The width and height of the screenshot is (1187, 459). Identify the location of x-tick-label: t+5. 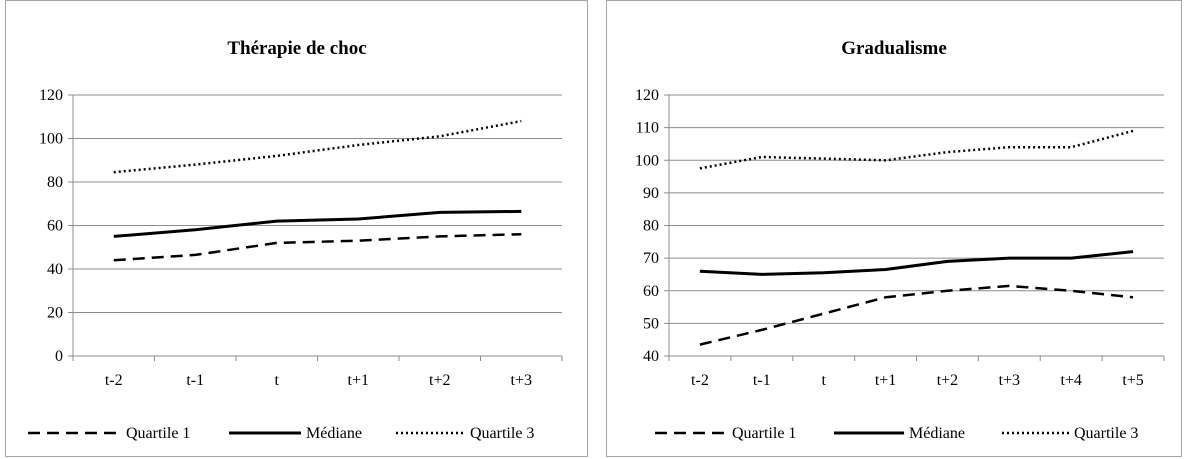
(1132, 380).